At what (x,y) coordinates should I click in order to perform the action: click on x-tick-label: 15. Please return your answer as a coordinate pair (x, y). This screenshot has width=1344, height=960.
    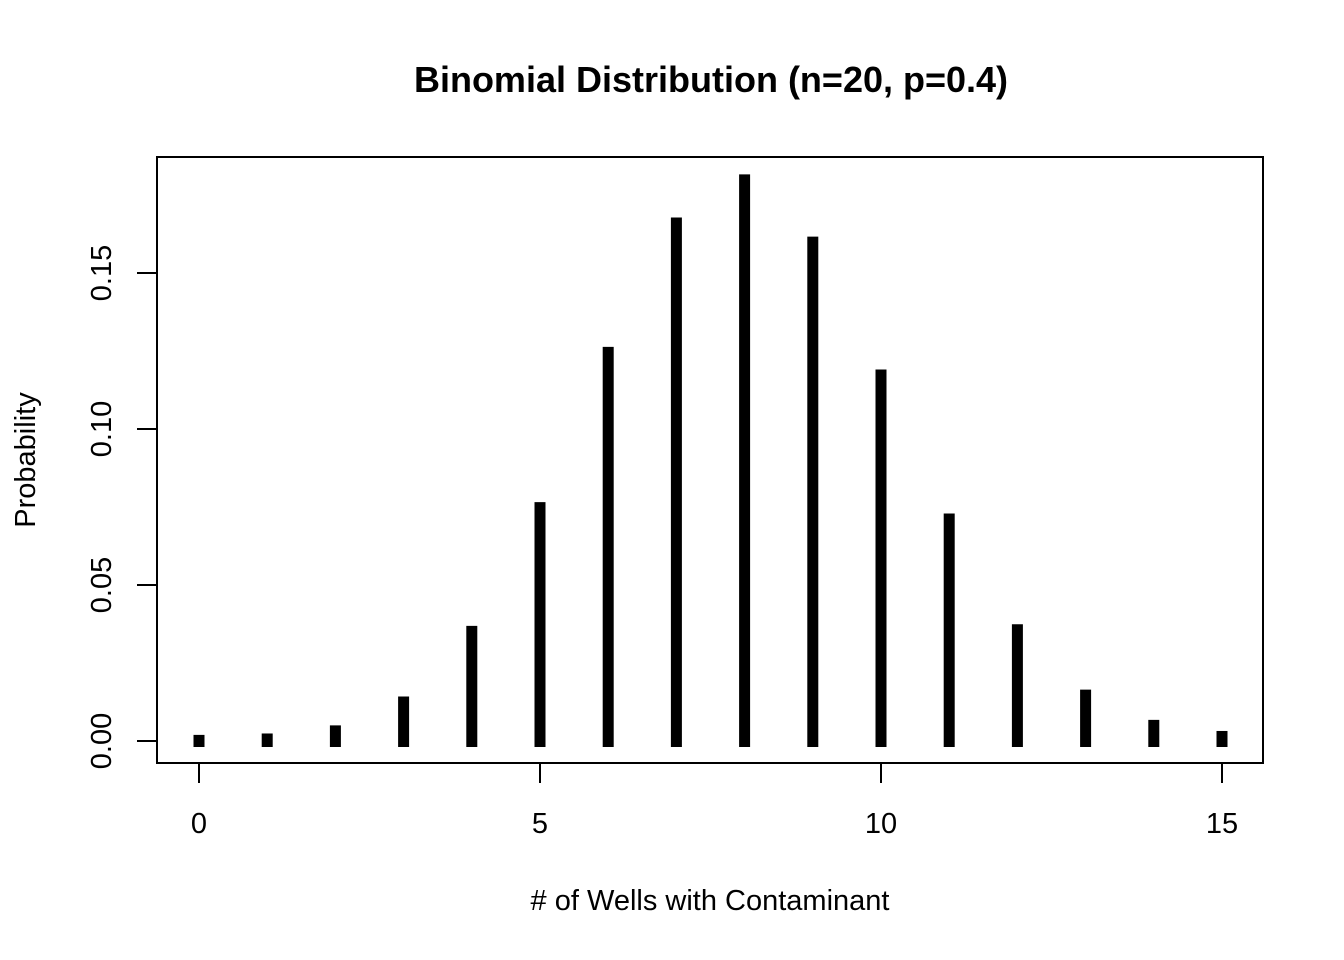
    Looking at the image, I should click on (1222, 824).